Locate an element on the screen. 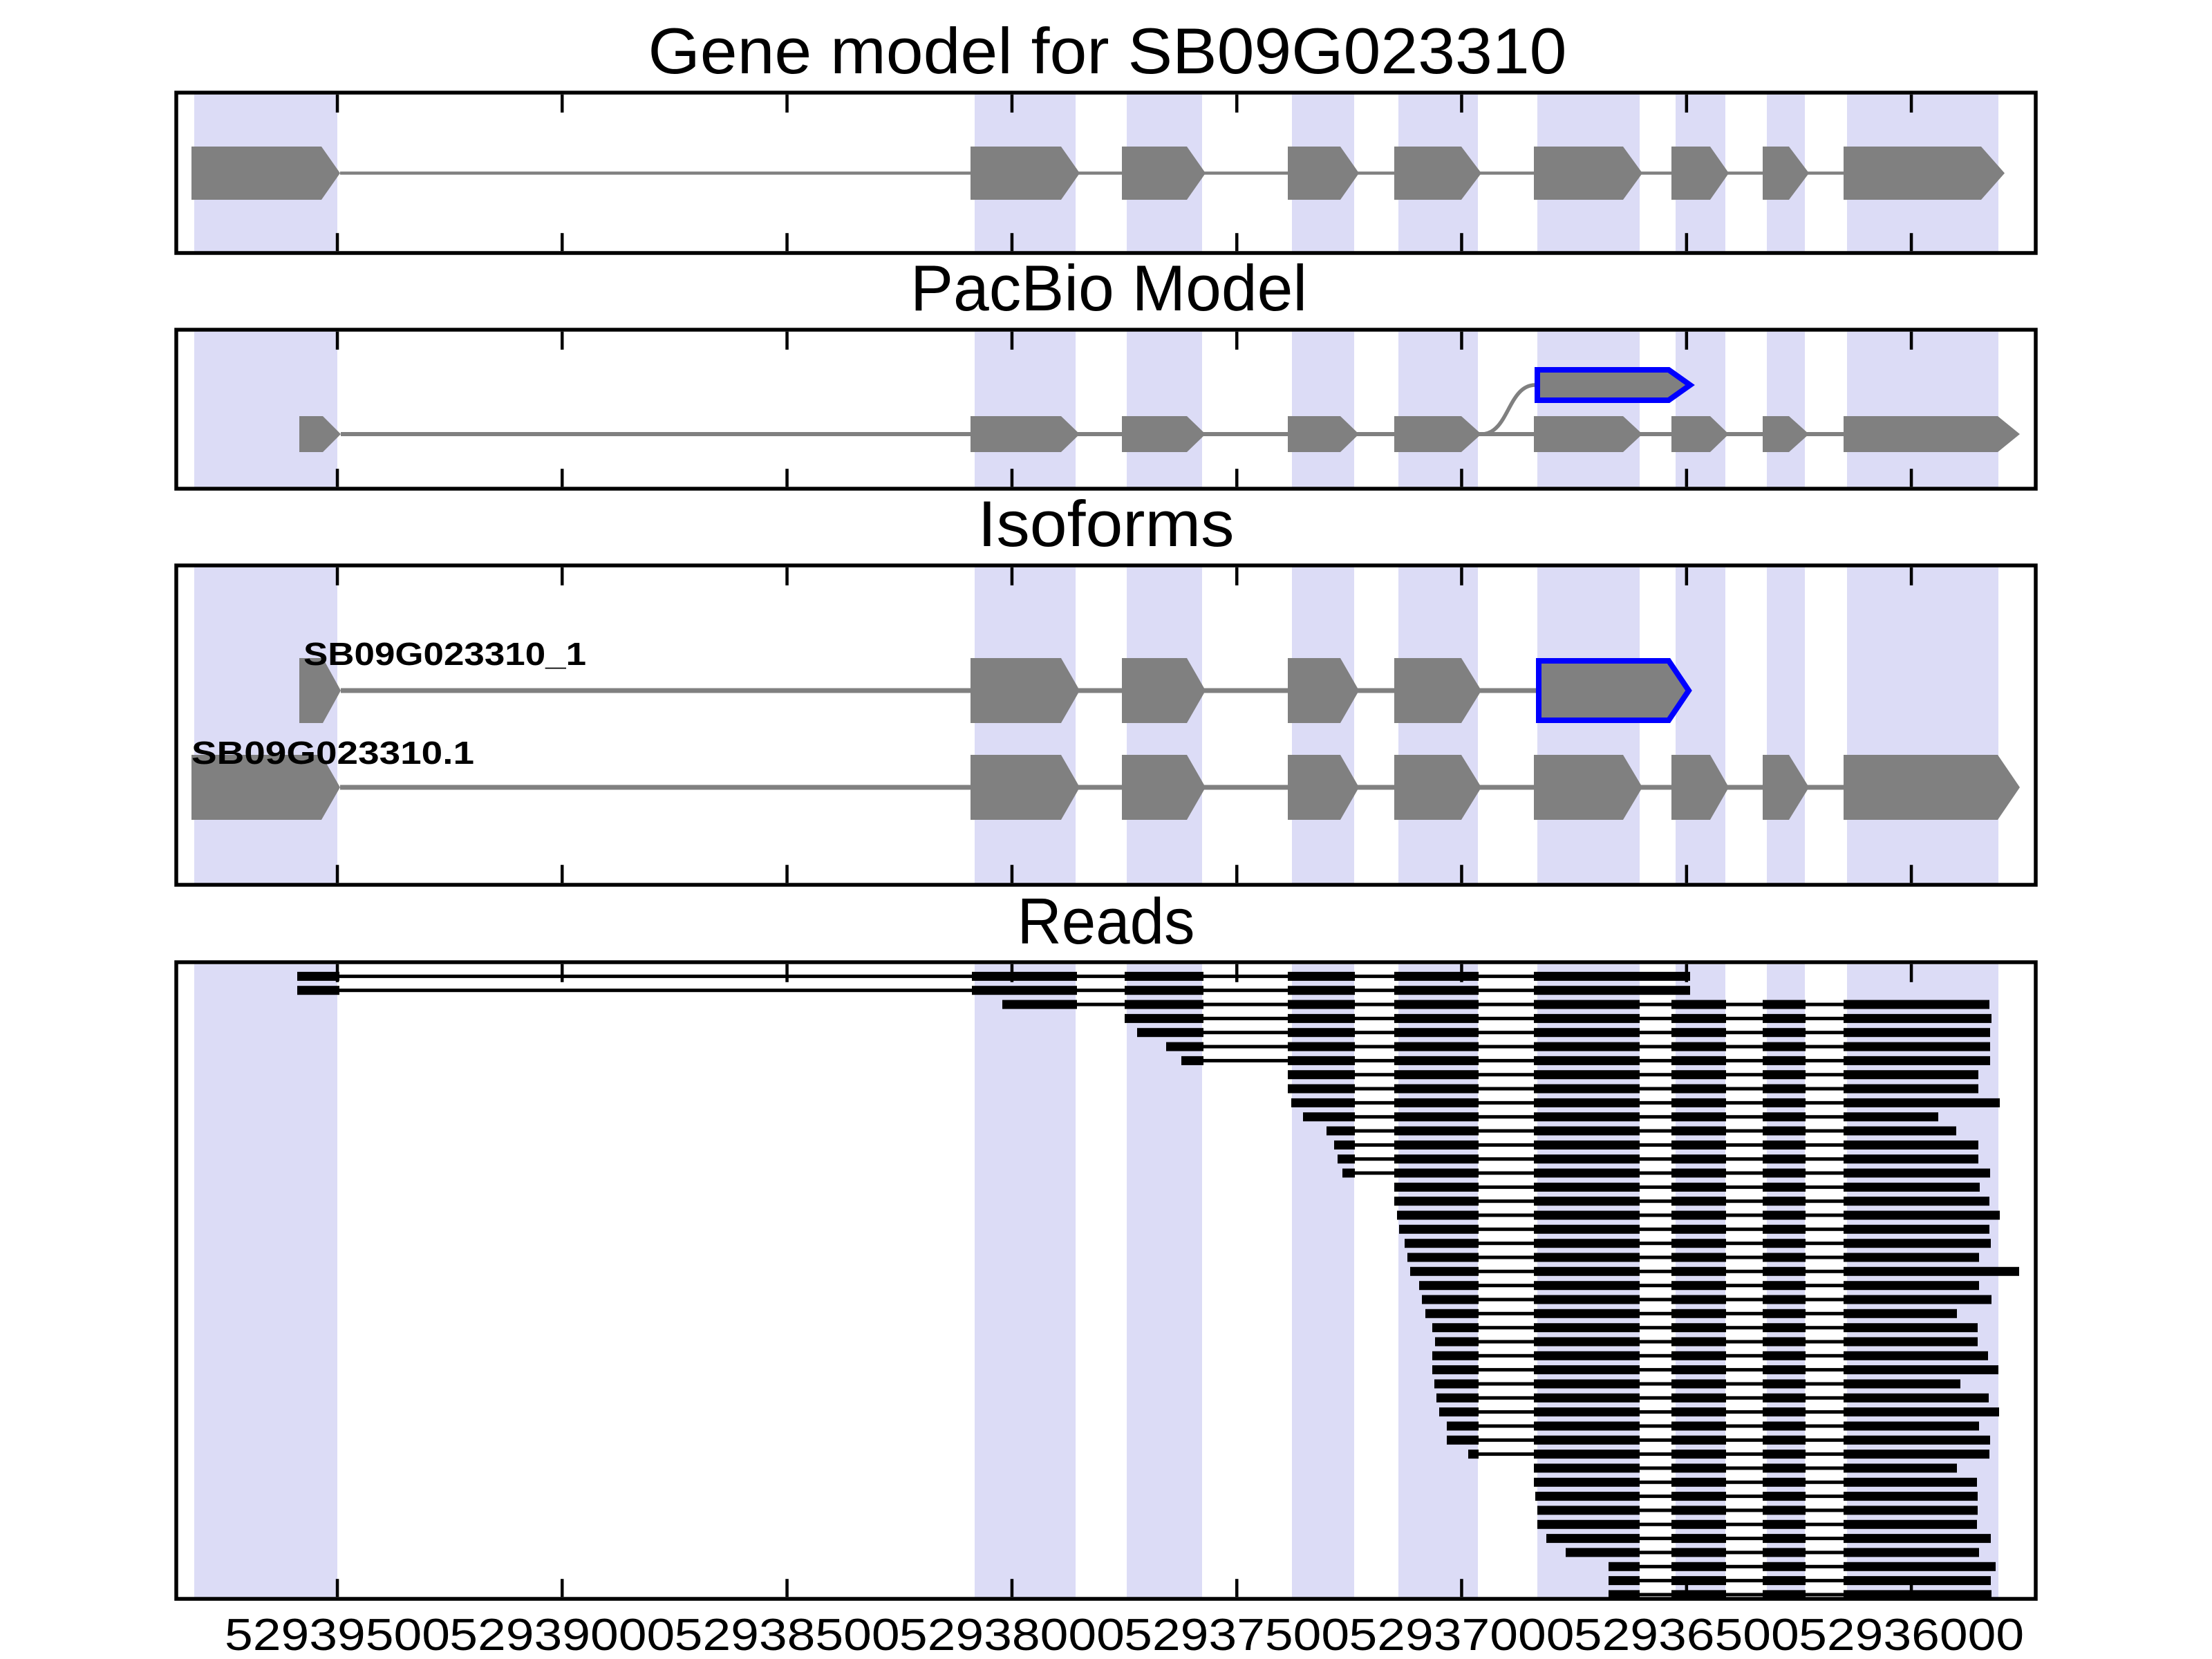 The width and height of the screenshot is (2212, 1659). svg-text: 52937500 is located at coordinates (1236, 1634).